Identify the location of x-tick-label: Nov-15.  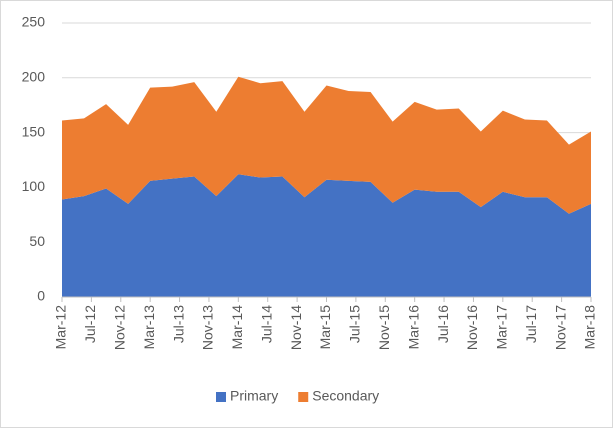
(384, 327).